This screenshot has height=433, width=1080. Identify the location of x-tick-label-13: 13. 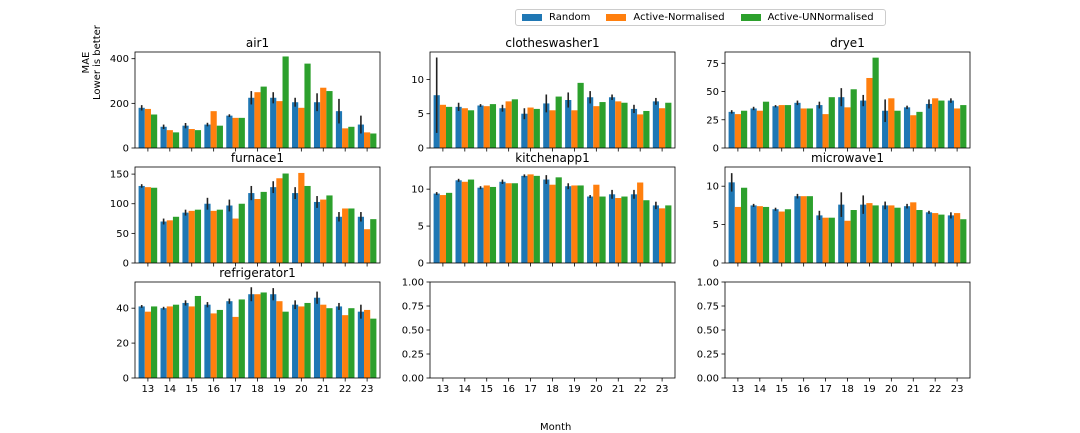
(738, 389).